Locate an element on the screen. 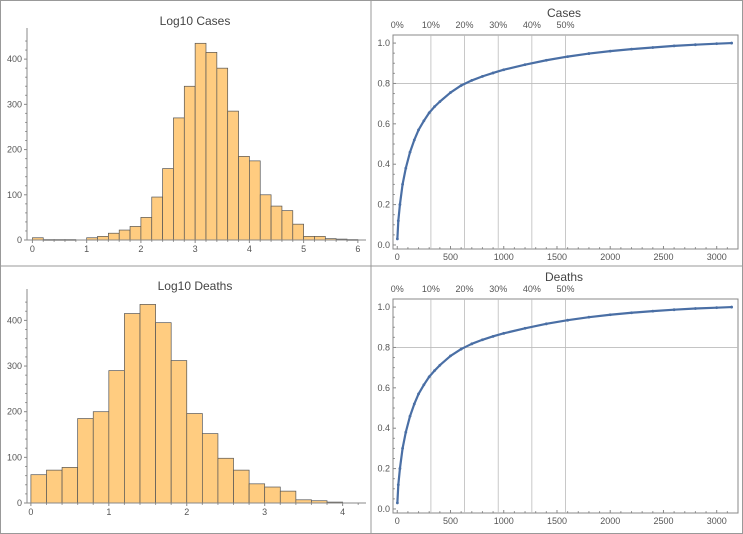  y-tick-label: 300 is located at coordinates (14, 366).